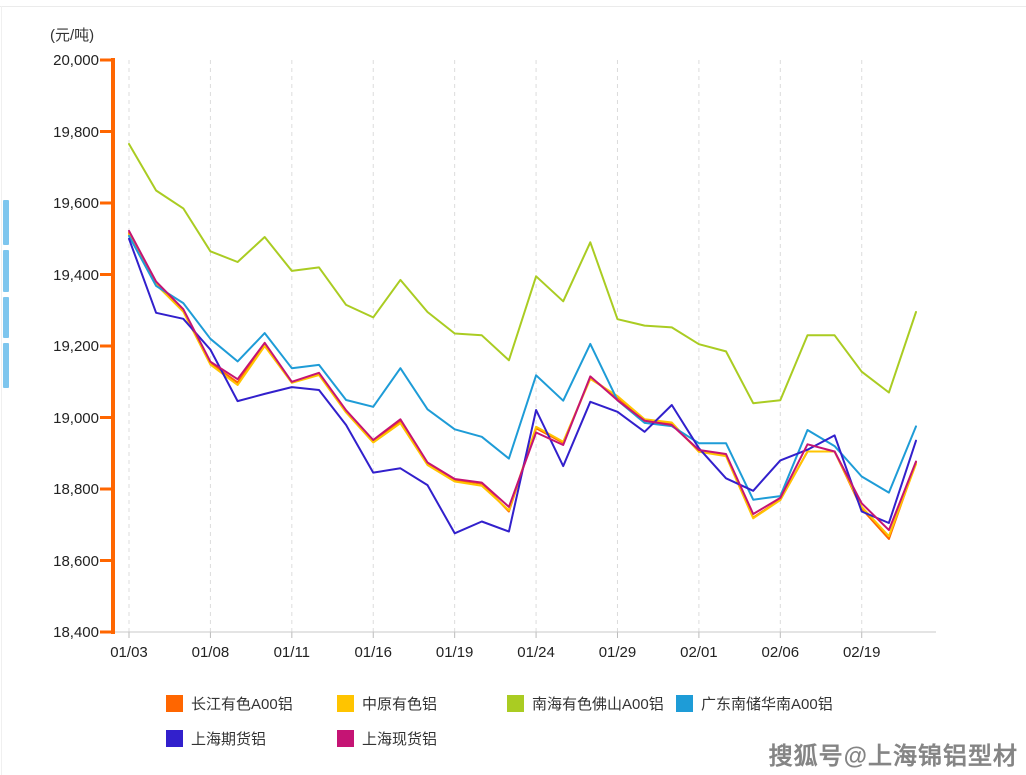 This screenshot has height=775, width=1026. Describe the element at coordinates (598, 704) in the screenshot. I see `legend-label: 南海有色佛山A00铝` at that location.